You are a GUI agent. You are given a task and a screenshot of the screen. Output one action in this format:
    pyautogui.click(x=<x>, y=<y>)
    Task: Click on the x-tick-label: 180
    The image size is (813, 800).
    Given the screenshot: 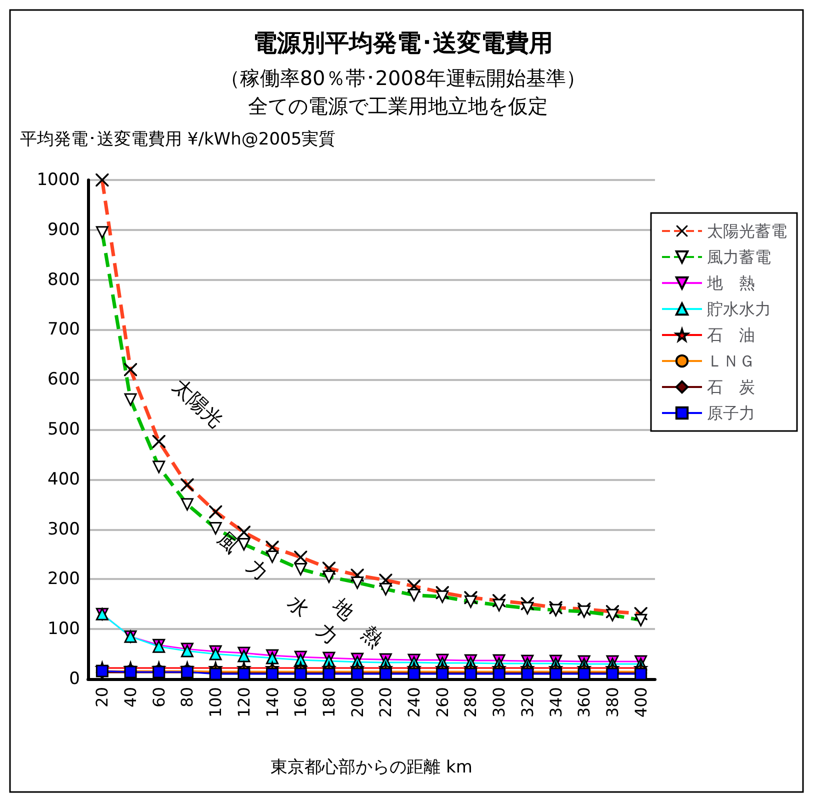 What is the action you would take?
    pyautogui.click(x=328, y=702)
    